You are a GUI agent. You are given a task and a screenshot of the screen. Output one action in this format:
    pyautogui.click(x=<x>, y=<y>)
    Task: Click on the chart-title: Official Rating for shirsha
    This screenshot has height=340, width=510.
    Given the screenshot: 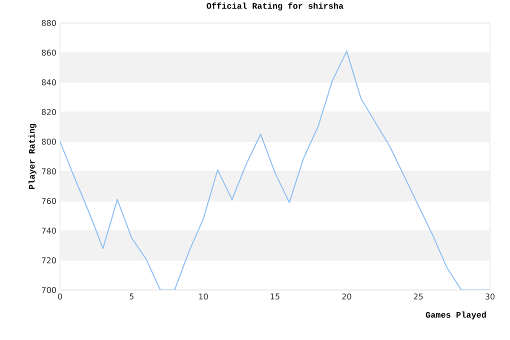 What is the action you would take?
    pyautogui.click(x=275, y=6)
    